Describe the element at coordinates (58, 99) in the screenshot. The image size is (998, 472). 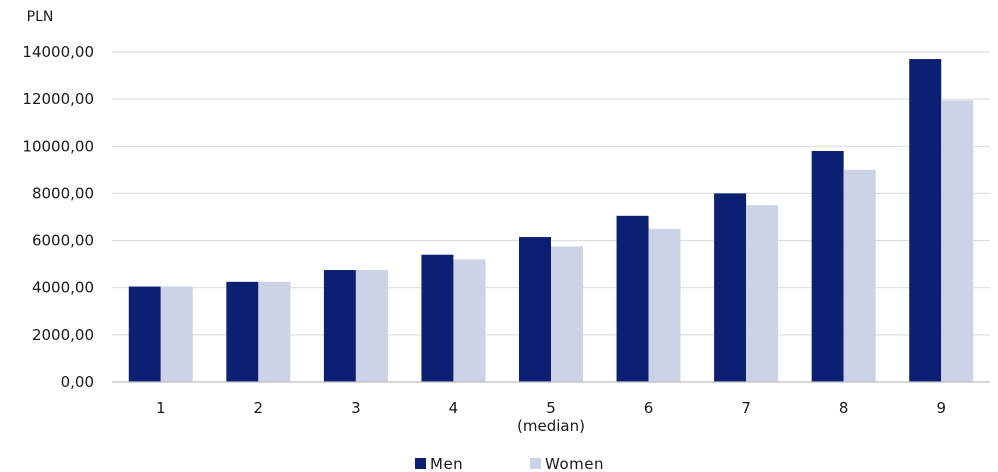
I see `y-tick-label: 12000,00` at that location.